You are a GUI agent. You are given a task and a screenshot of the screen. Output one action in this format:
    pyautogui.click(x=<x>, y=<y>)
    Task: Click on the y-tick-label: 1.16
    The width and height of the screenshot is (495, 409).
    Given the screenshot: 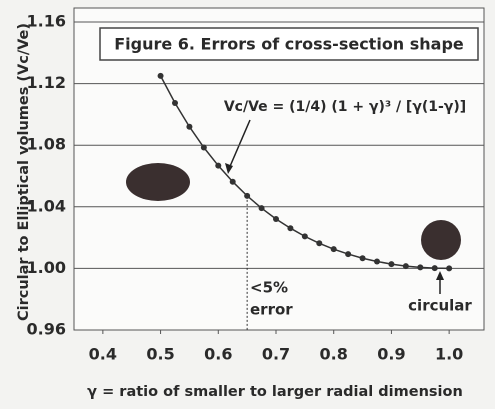 What is the action you would take?
    pyautogui.click(x=46, y=21)
    